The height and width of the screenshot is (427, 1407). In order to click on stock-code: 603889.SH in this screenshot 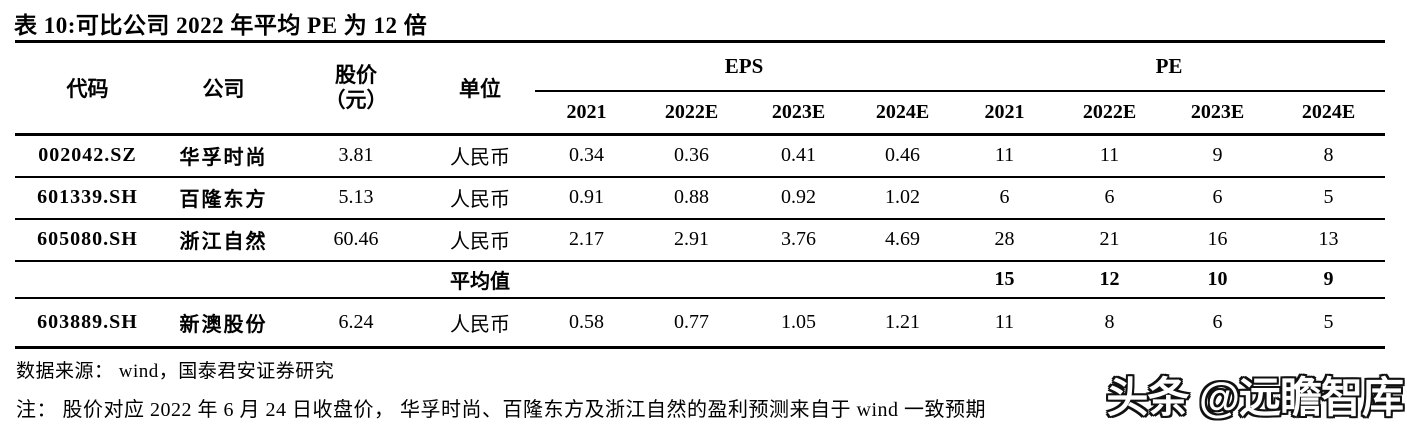, I will do `click(87, 323)`.